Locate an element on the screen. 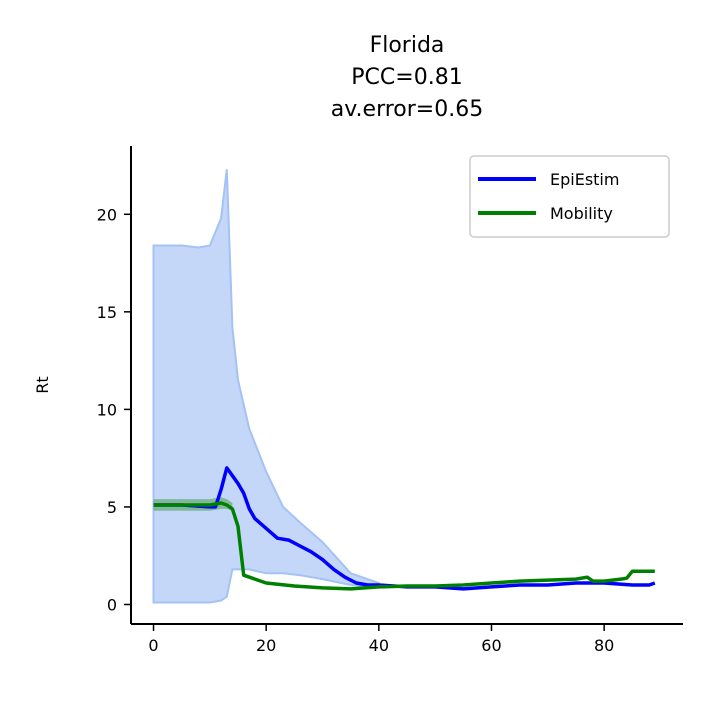 This screenshot has width=708, height=708. y-axis-ticks: 0 5 10 15 20 is located at coordinates (114, 409).